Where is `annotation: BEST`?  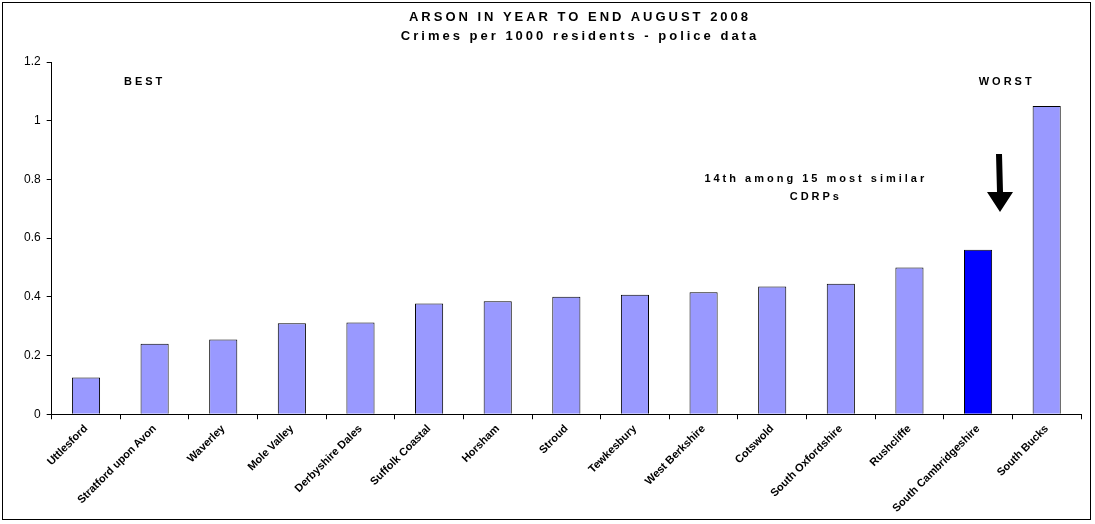
annotation: BEST is located at coordinates (144, 81).